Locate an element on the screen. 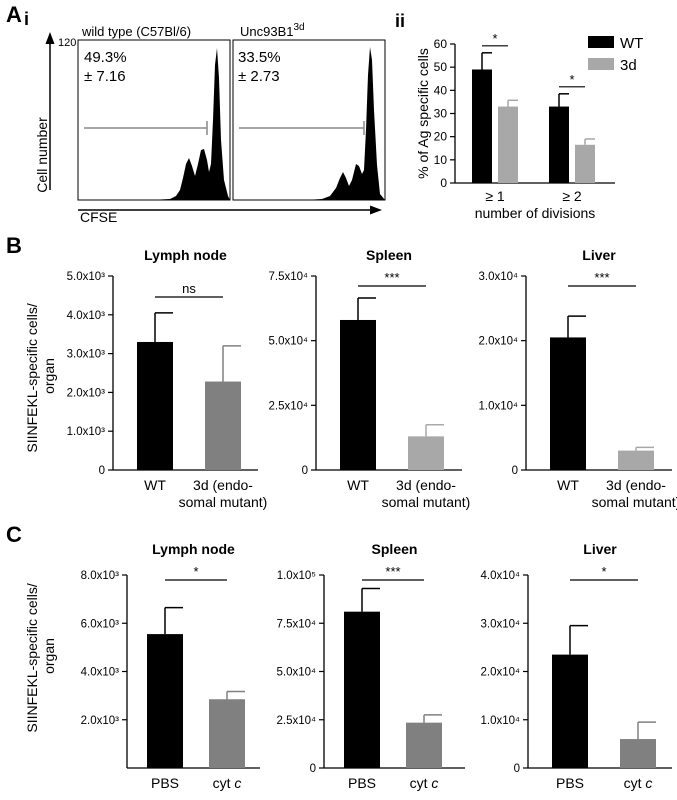  sd-3d: ± 2.73 is located at coordinates (259, 76).